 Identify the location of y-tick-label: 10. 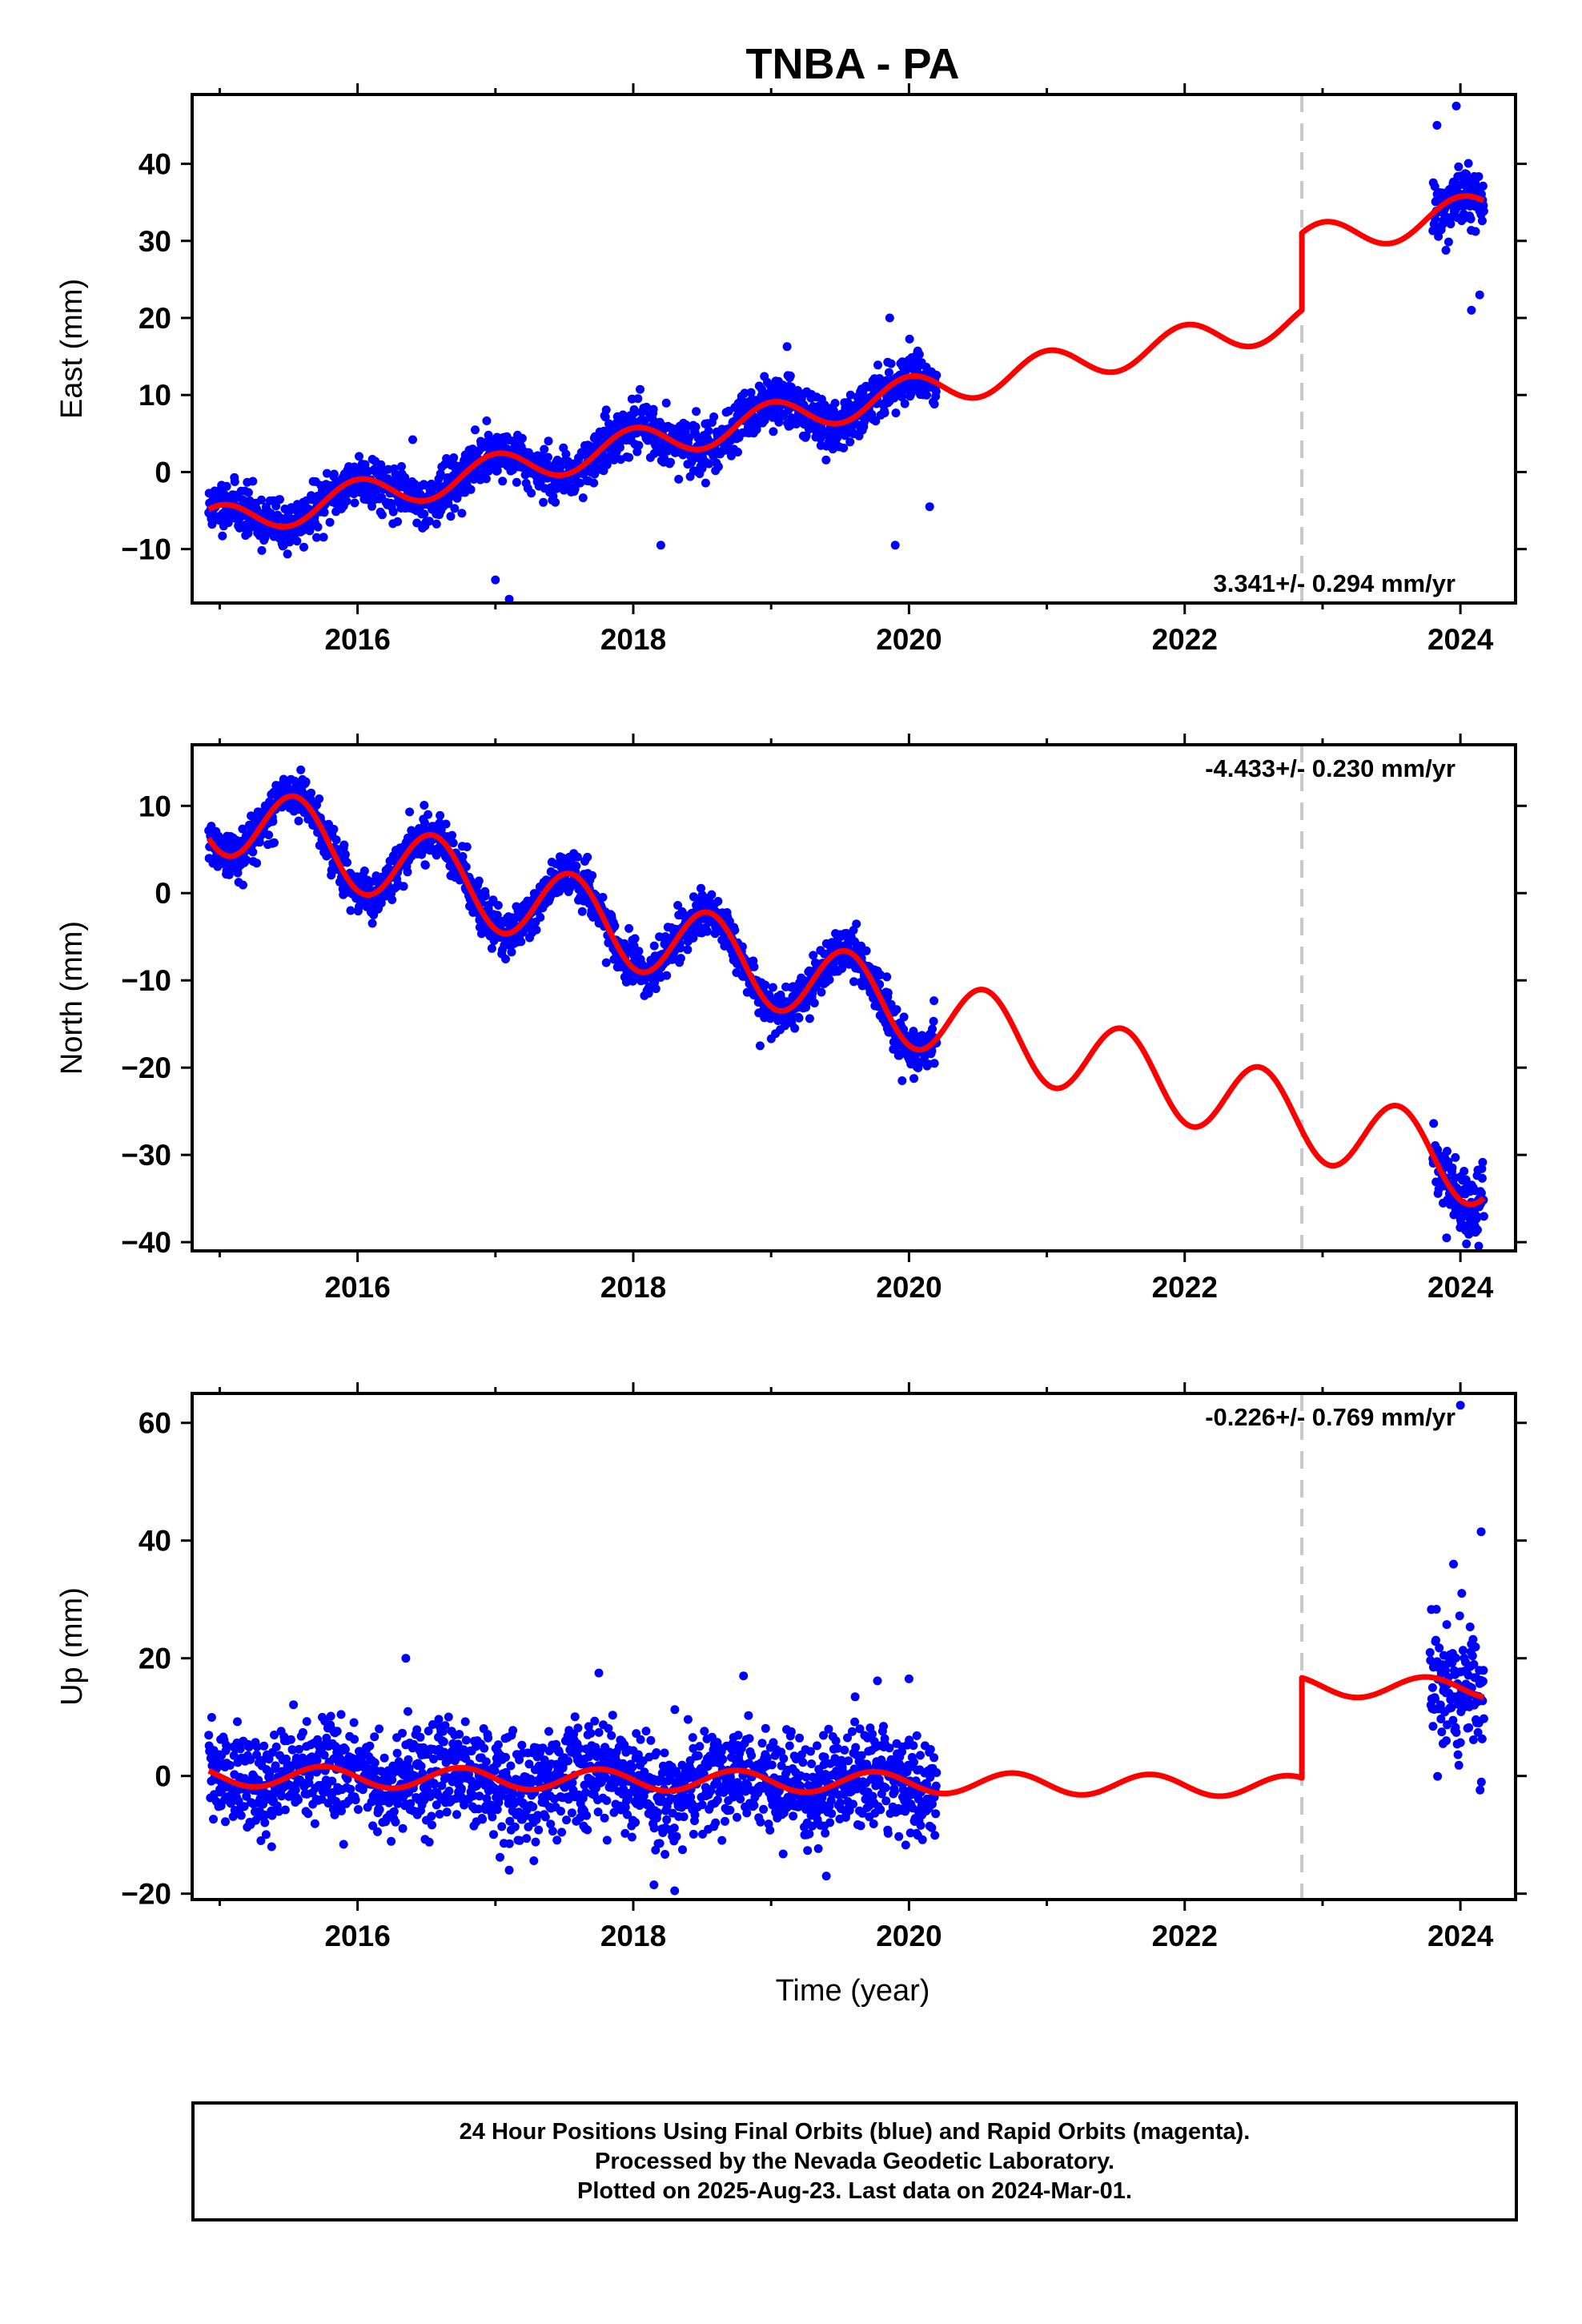
(155, 395).